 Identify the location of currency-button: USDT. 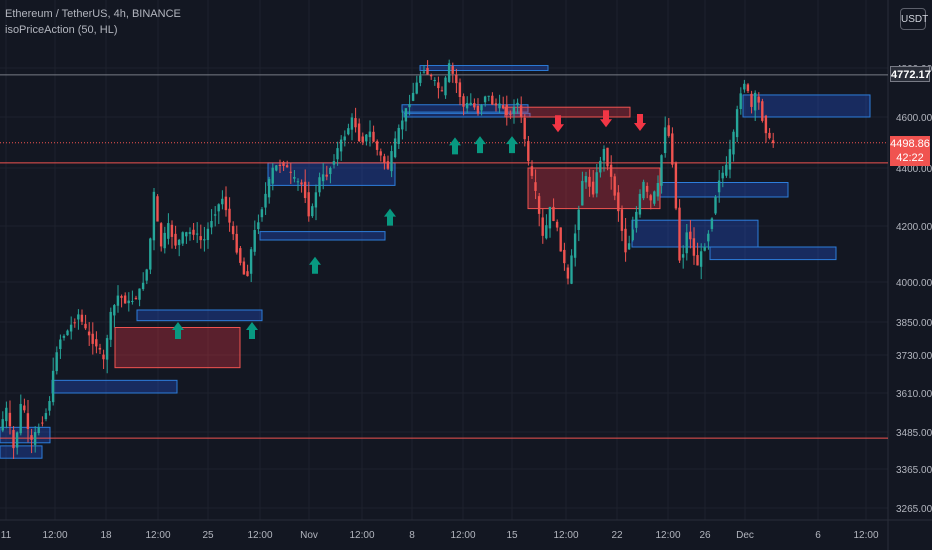
(914, 19).